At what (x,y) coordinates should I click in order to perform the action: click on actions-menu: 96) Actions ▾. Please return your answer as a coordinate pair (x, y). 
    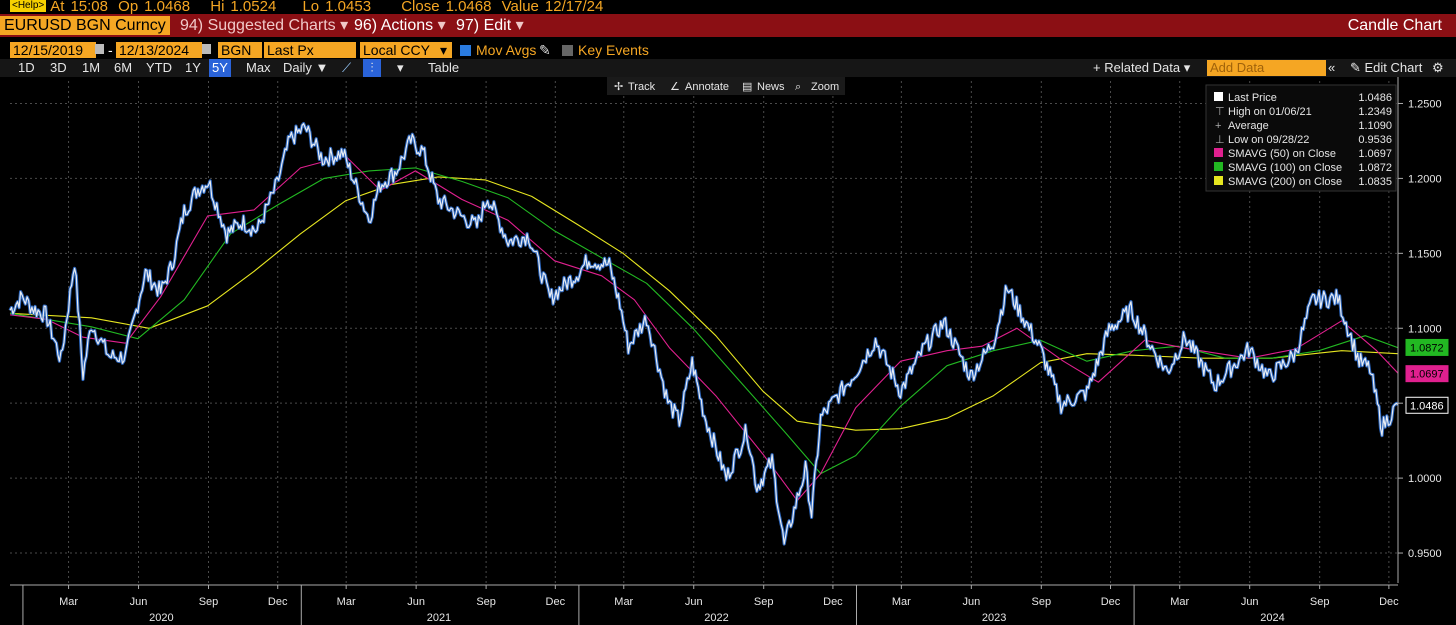
    Looking at the image, I should click on (400, 25).